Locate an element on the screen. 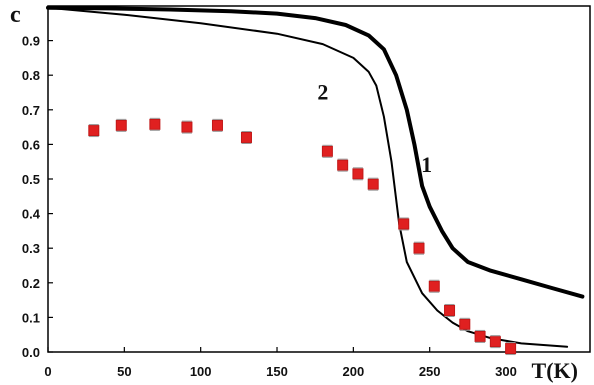 The image size is (594, 385). y-tick-label: 0.2 is located at coordinates (31, 283).